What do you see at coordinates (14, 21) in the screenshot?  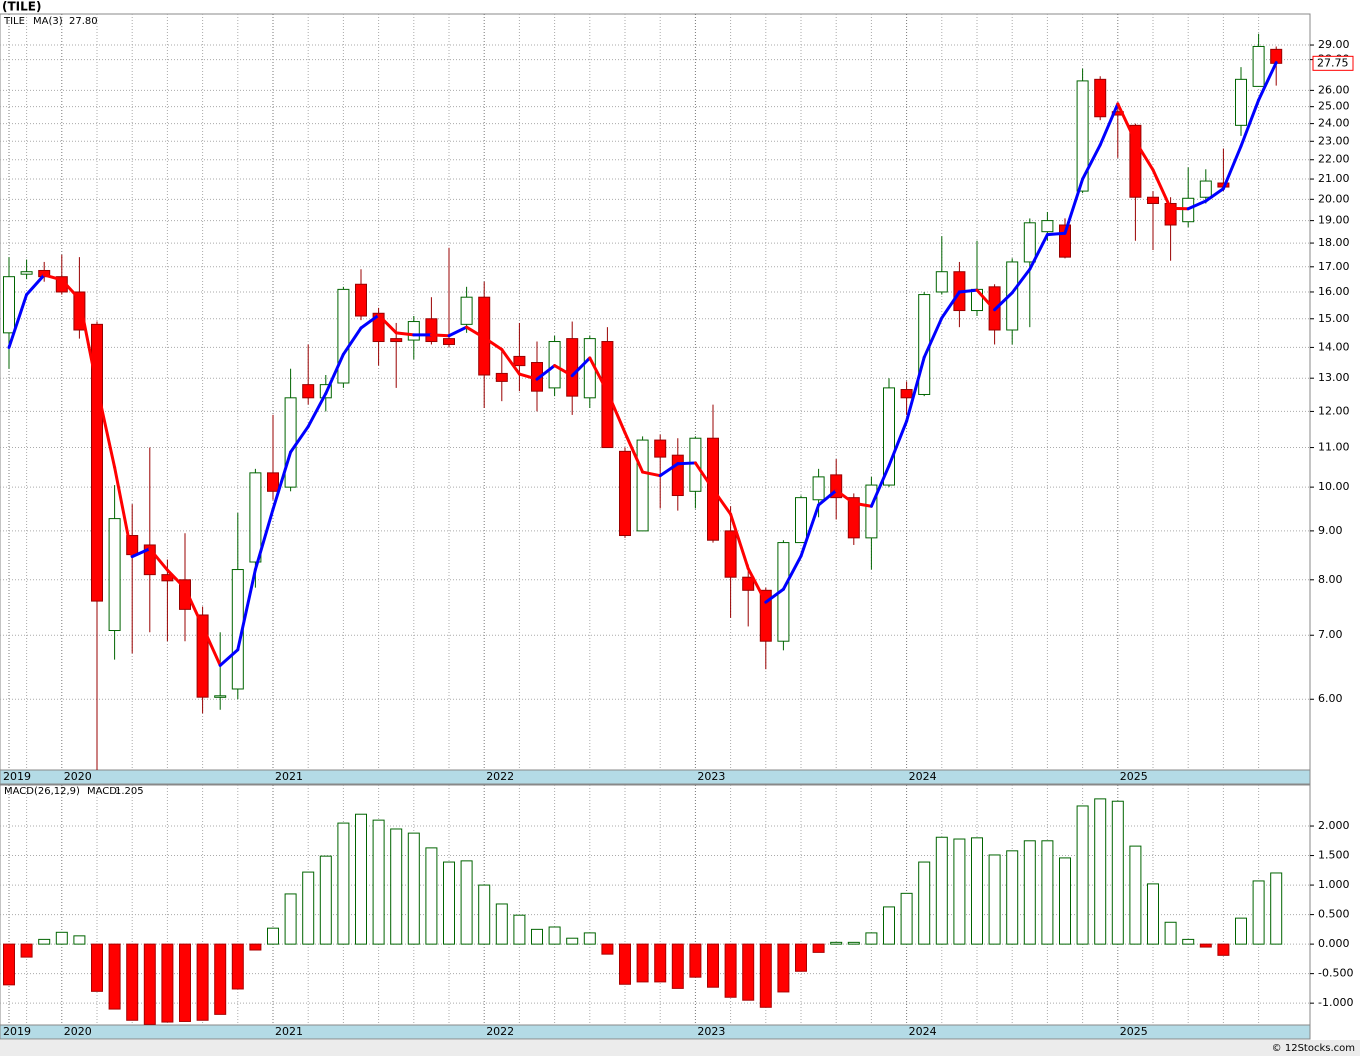 I see `legend-symbol: TILE` at bounding box center [14, 21].